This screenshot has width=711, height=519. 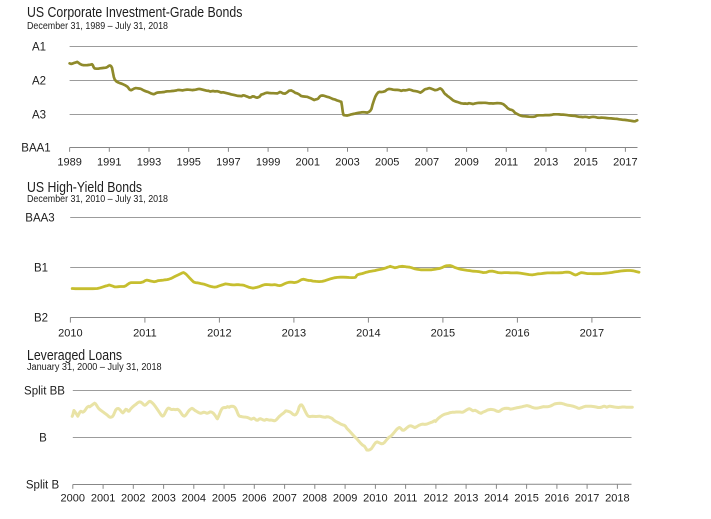 What do you see at coordinates (617, 499) in the screenshot?
I see `svg-text: 2018` at bounding box center [617, 499].